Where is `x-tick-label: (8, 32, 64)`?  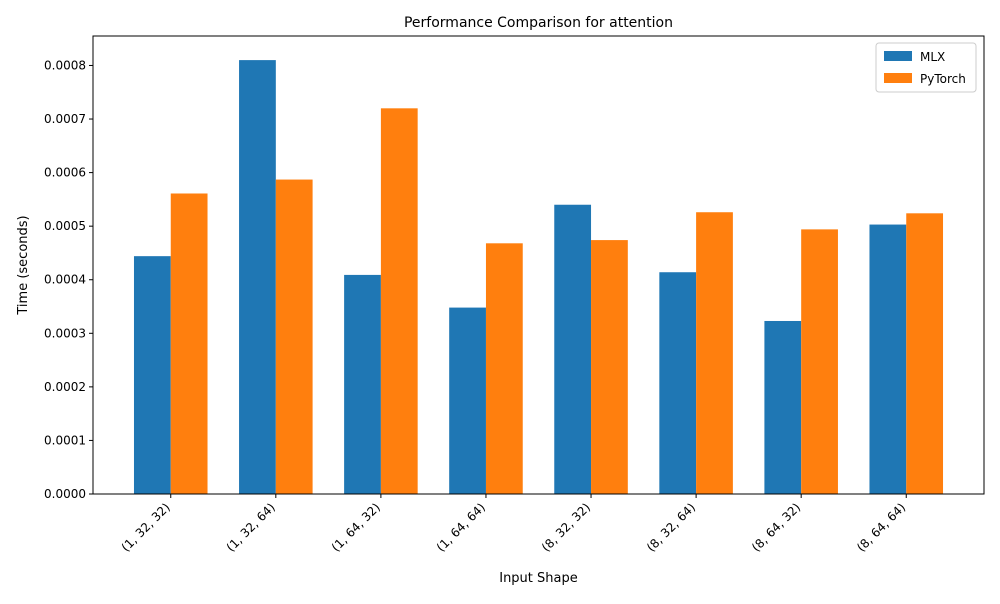 x-tick-label: (8, 32, 64) is located at coordinates (671, 527).